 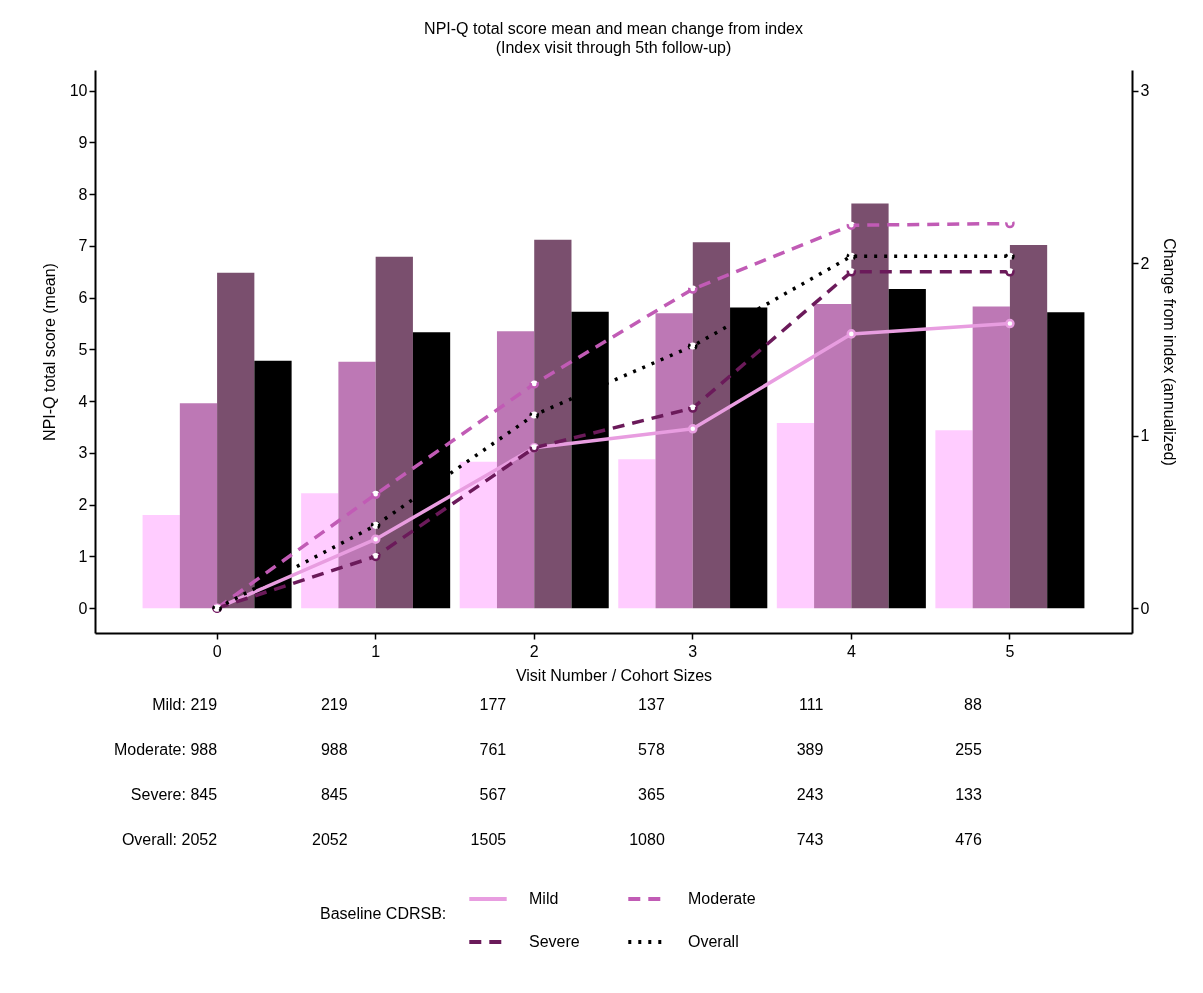 What do you see at coordinates (534, 651) in the screenshot?
I see `x-tick-label: 2` at bounding box center [534, 651].